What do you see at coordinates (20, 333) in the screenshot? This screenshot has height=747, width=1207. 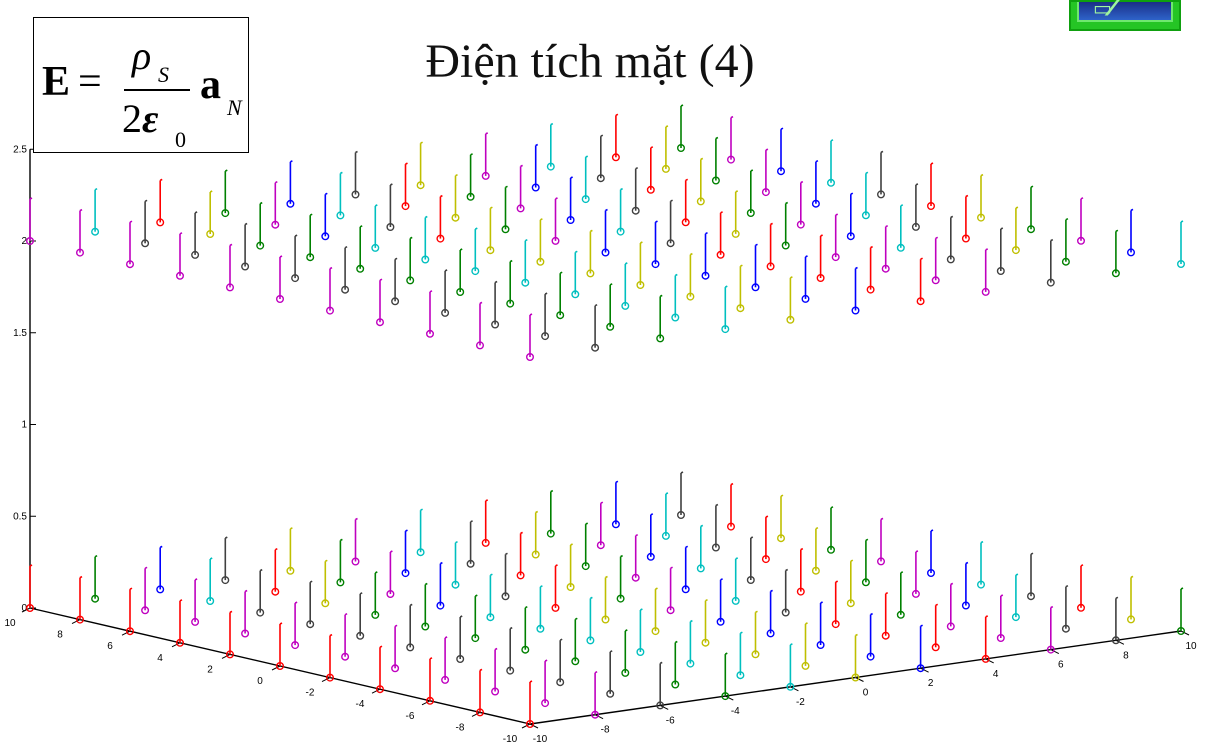 I see `z-tick-label: 1.5` at bounding box center [20, 333].